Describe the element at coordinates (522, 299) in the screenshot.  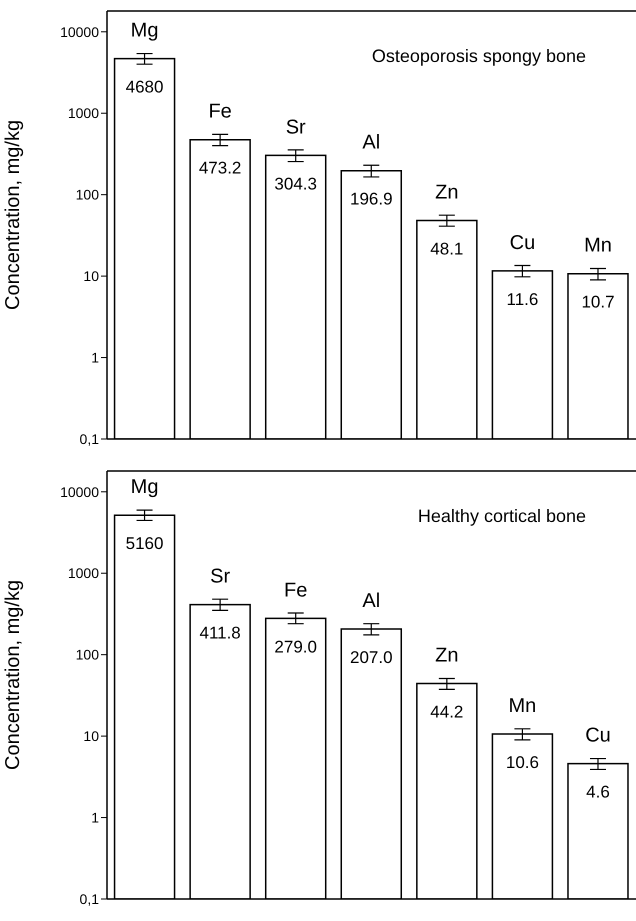
I see `data-label: 11.6` at that location.